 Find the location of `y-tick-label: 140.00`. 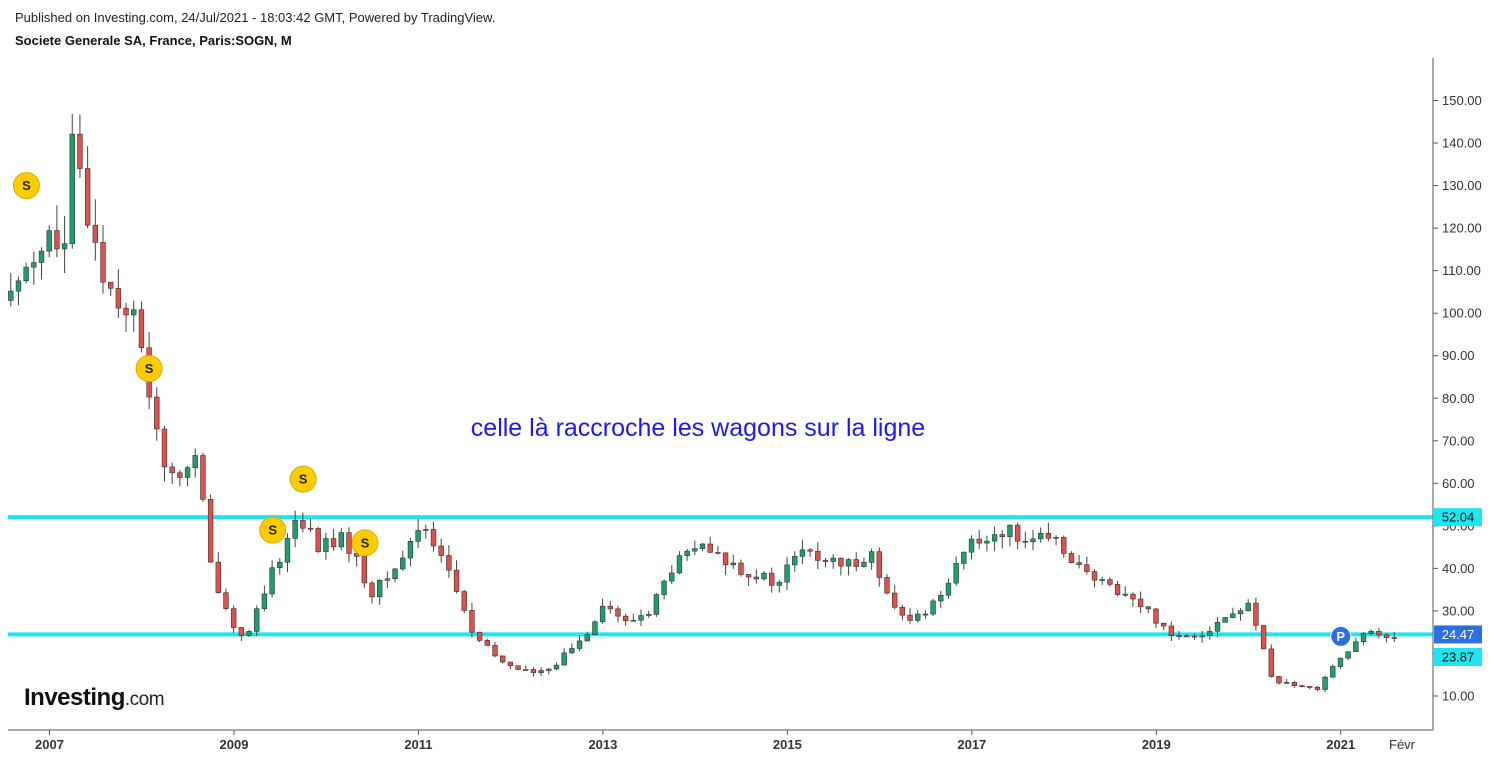

y-tick-label: 140.00 is located at coordinates (1462, 143).